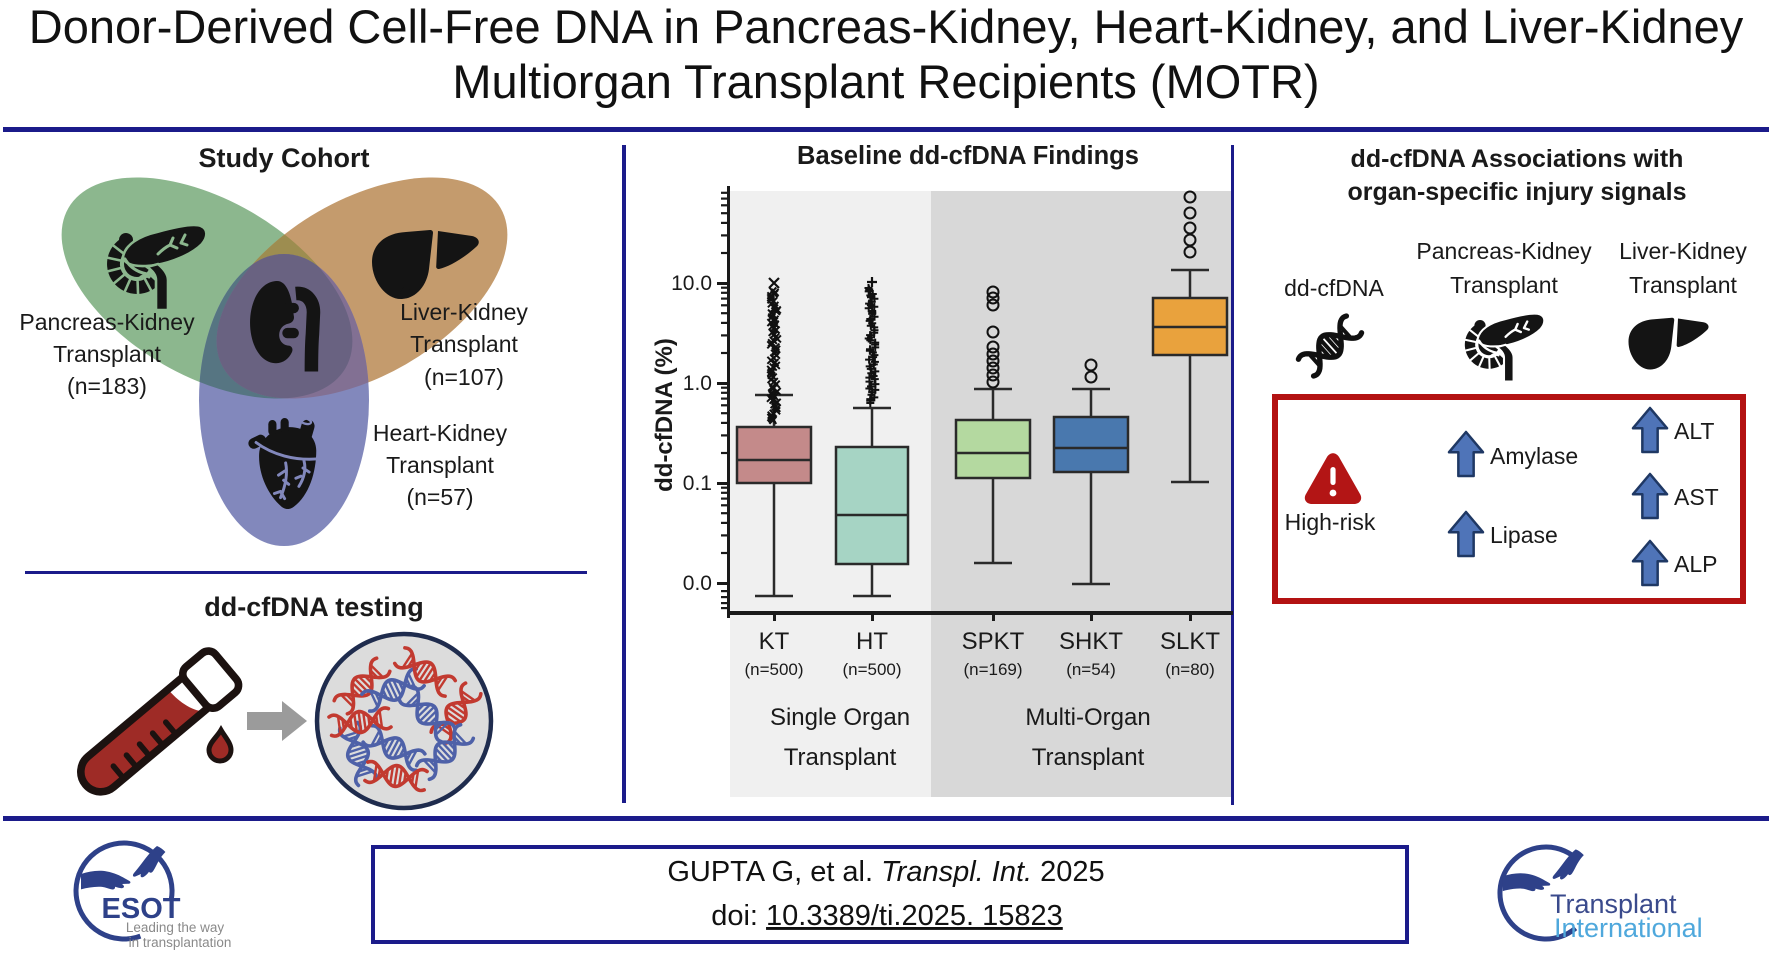  I want to click on svg-text: Leading the way, so click(175, 927).